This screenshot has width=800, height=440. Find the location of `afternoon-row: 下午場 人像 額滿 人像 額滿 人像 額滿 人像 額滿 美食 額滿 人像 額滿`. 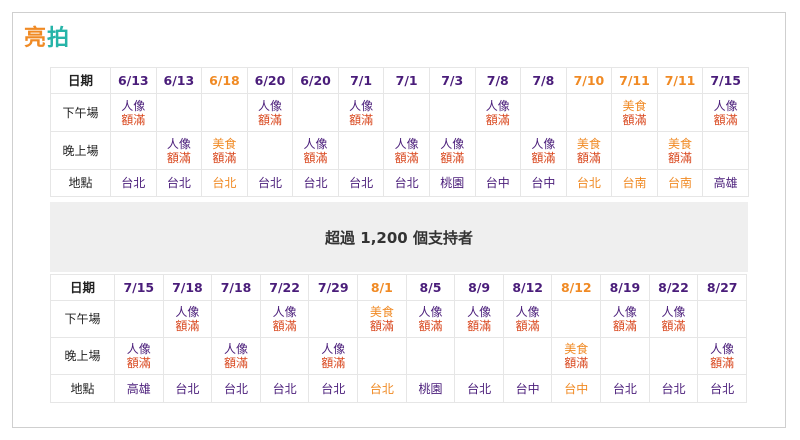

afternoon-row: 下午場 人像 額滿 人像 額滿 人像 額滿 人像 額滿 美食 額滿 人像 額滿 is located at coordinates (399, 112).